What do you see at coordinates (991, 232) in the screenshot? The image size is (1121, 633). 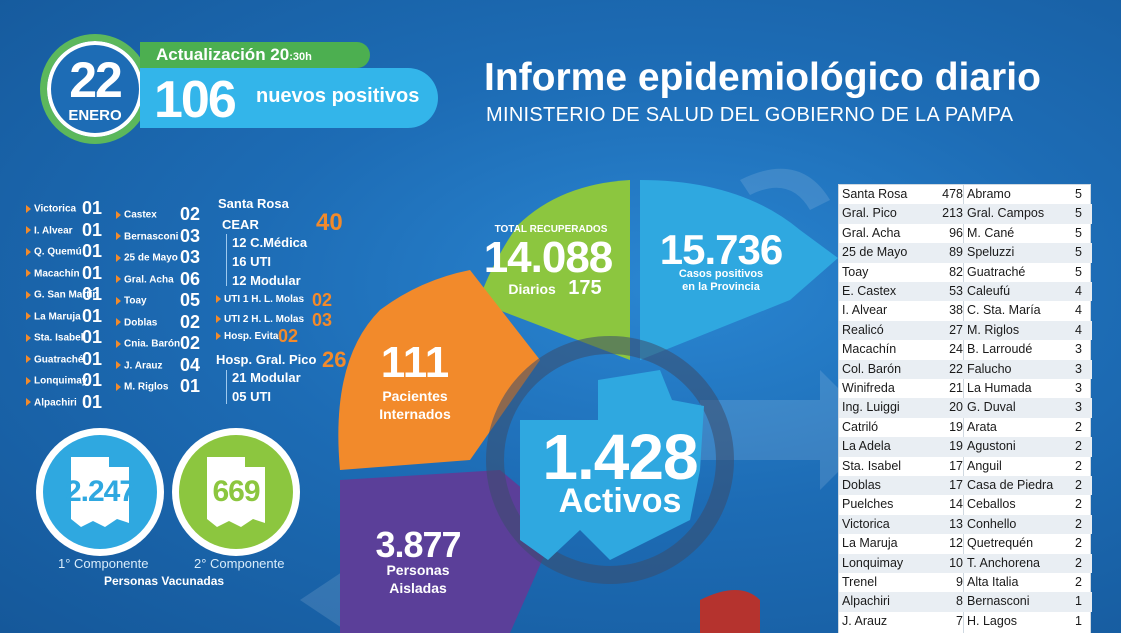 I see `table-cell-locality-b: M. Cané` at bounding box center [991, 232].